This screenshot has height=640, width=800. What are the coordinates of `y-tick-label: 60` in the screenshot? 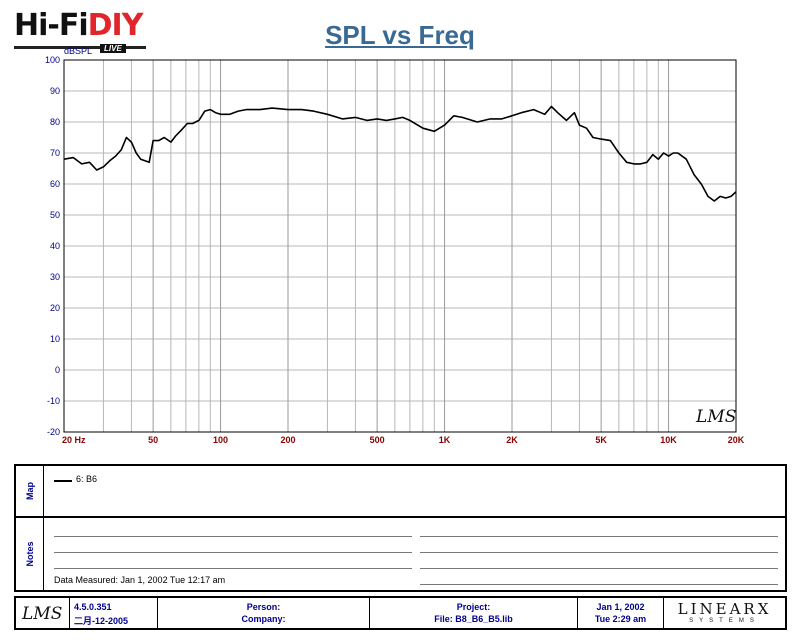 It's located at (55, 184).